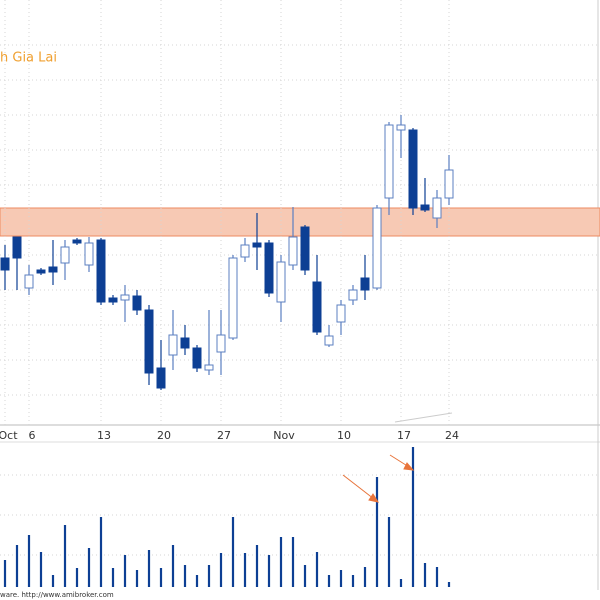 The width and height of the screenshot is (600, 600). What do you see at coordinates (28, 58) in the screenshot?
I see `chart-title: h Gia Lai` at bounding box center [28, 58].